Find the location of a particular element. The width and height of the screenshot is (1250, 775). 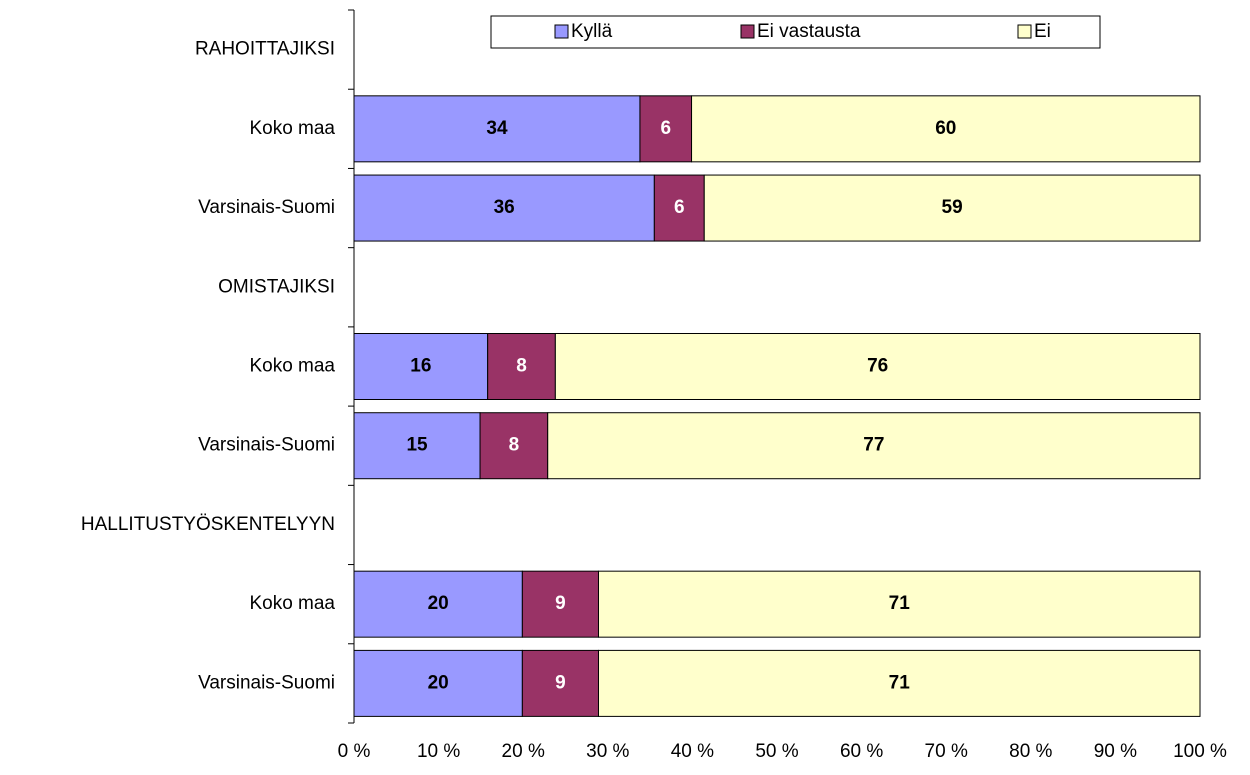

value-label: 59 is located at coordinates (952, 207).